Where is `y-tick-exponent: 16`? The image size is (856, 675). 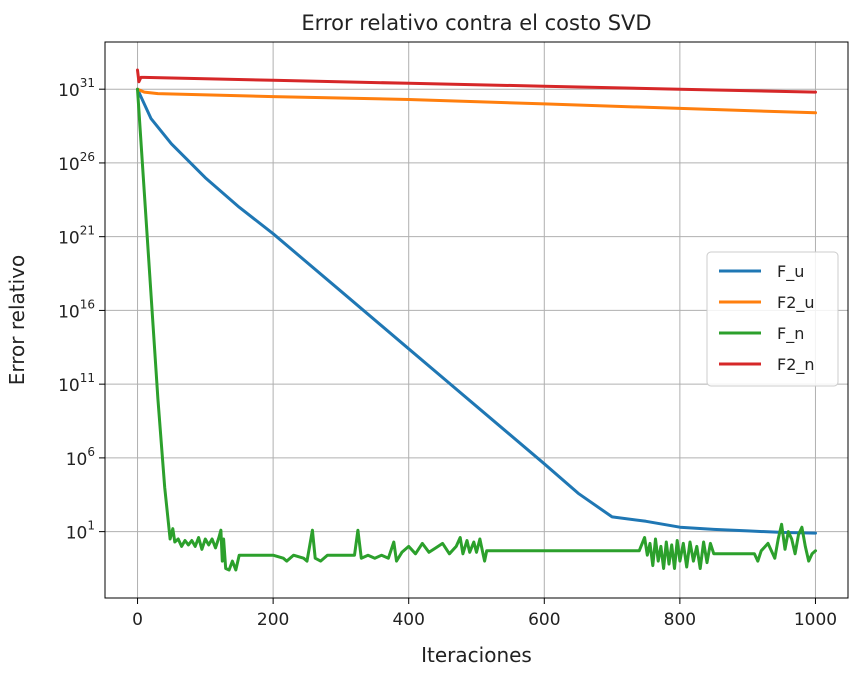 y-tick-exponent: 16 is located at coordinates (87, 304).